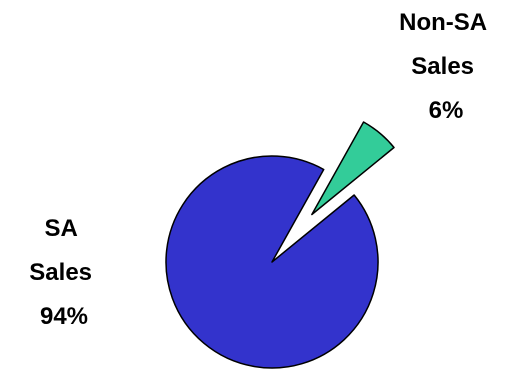  What do you see at coordinates (353, 168) in the screenshot?
I see `pie-slice-non-sa-sales` at bounding box center [353, 168].